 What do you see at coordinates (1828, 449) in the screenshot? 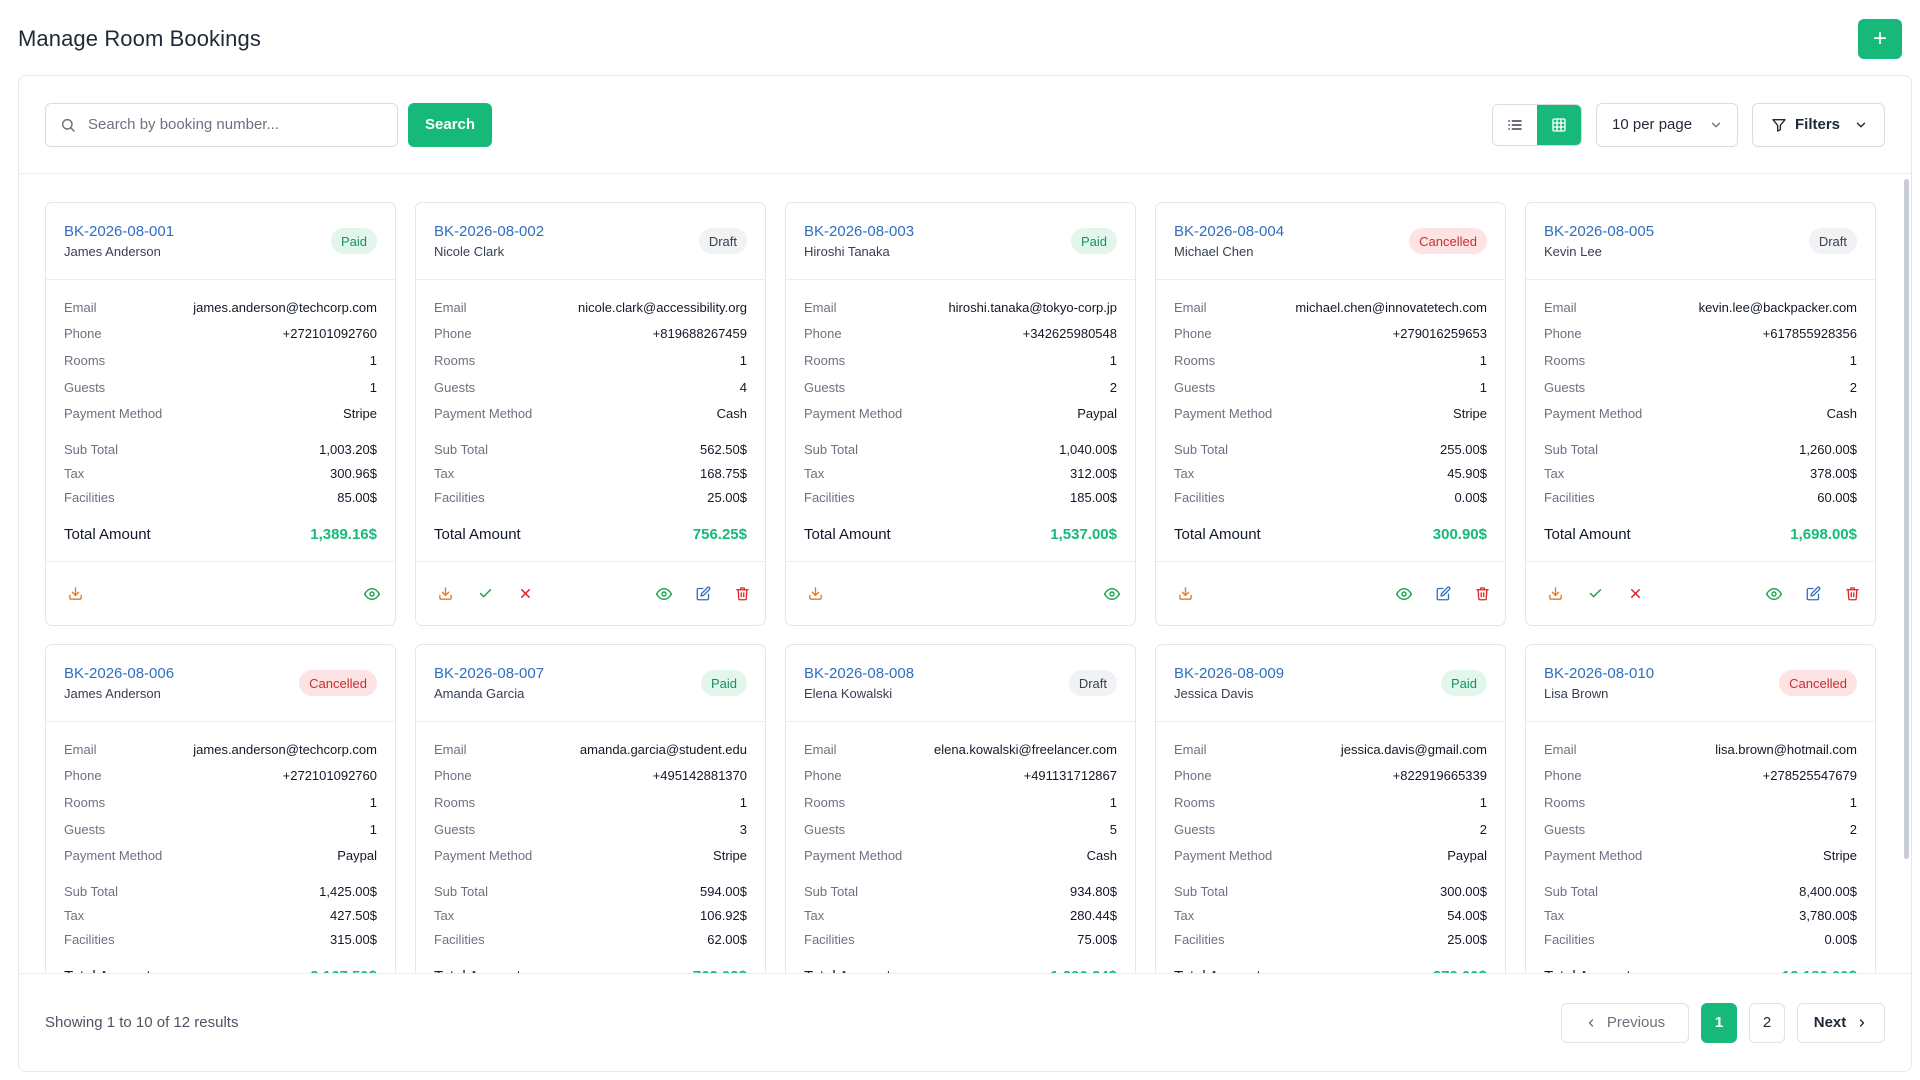
I see `sub-total-value: 1,260.00$` at bounding box center [1828, 449].